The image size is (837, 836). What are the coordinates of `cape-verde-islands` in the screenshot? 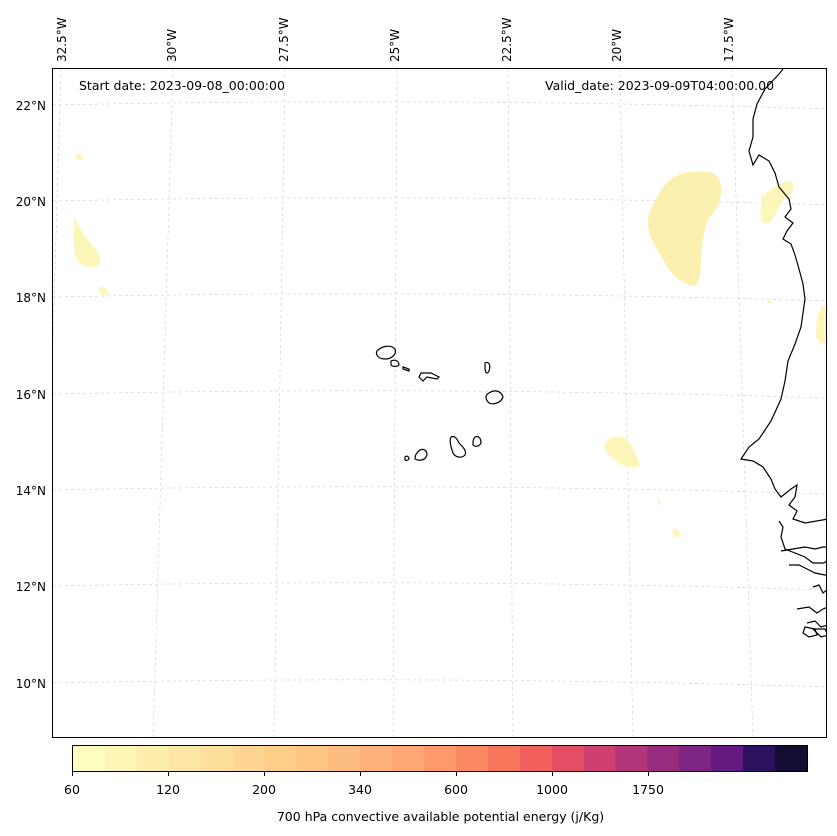 It's located at (439, 403).